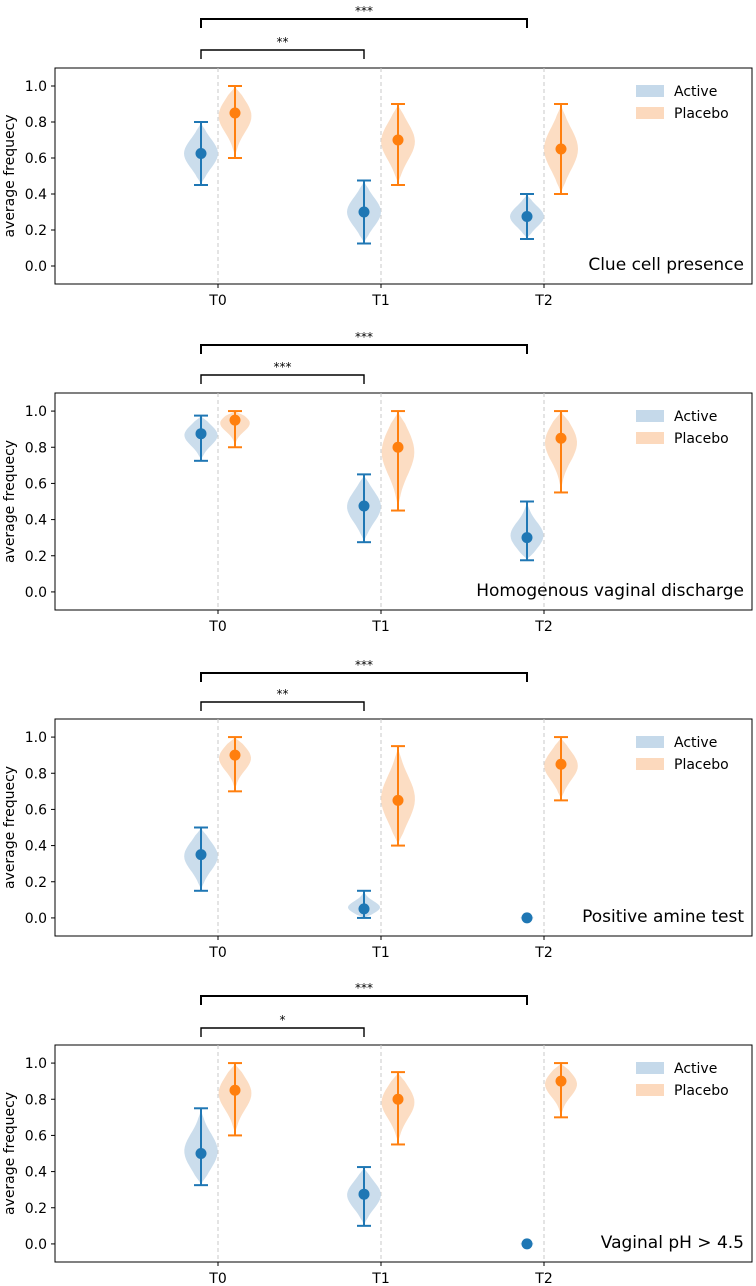 This screenshot has width=756, height=1286. Describe the element at coordinates (283, 367) in the screenshot. I see `significance-label-1: ***` at that location.